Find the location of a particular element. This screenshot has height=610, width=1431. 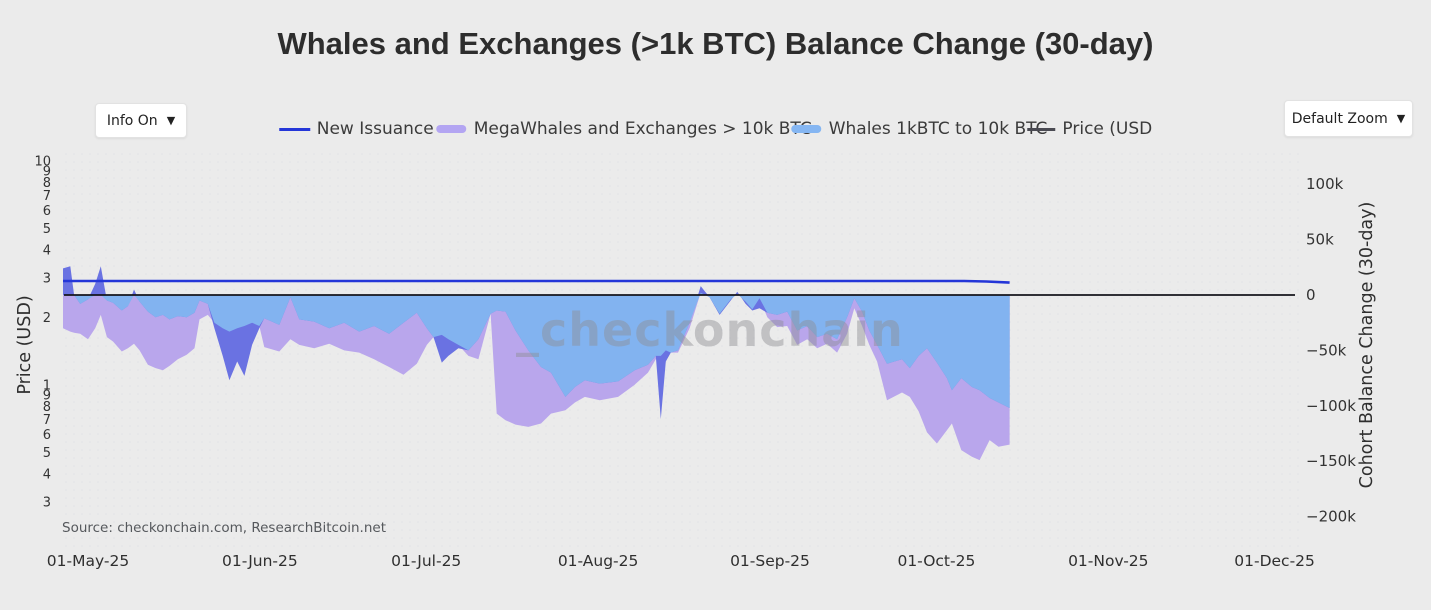

x-axis-tick-label: 01-Nov-25 is located at coordinates (1108, 561).